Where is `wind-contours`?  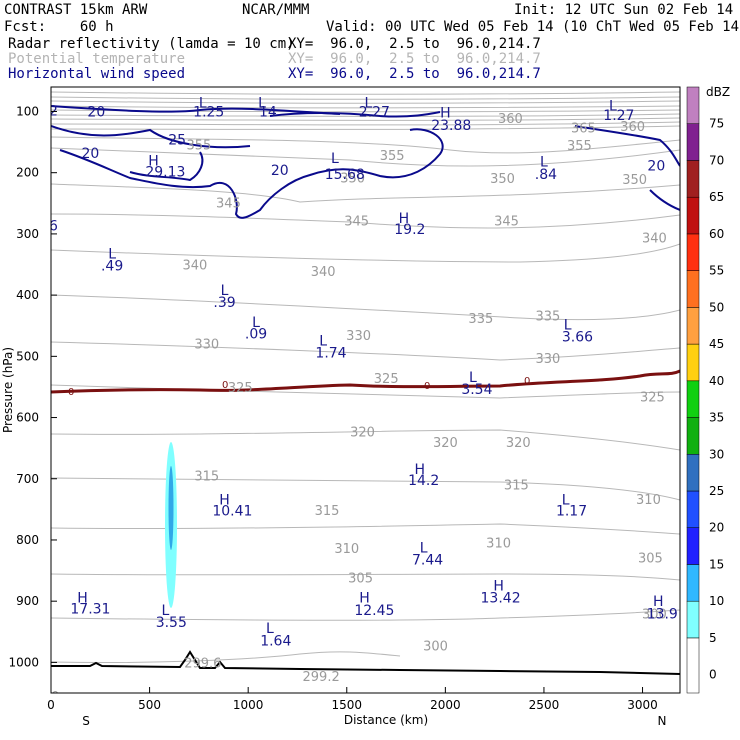
wind-contours is located at coordinates (365, 162).